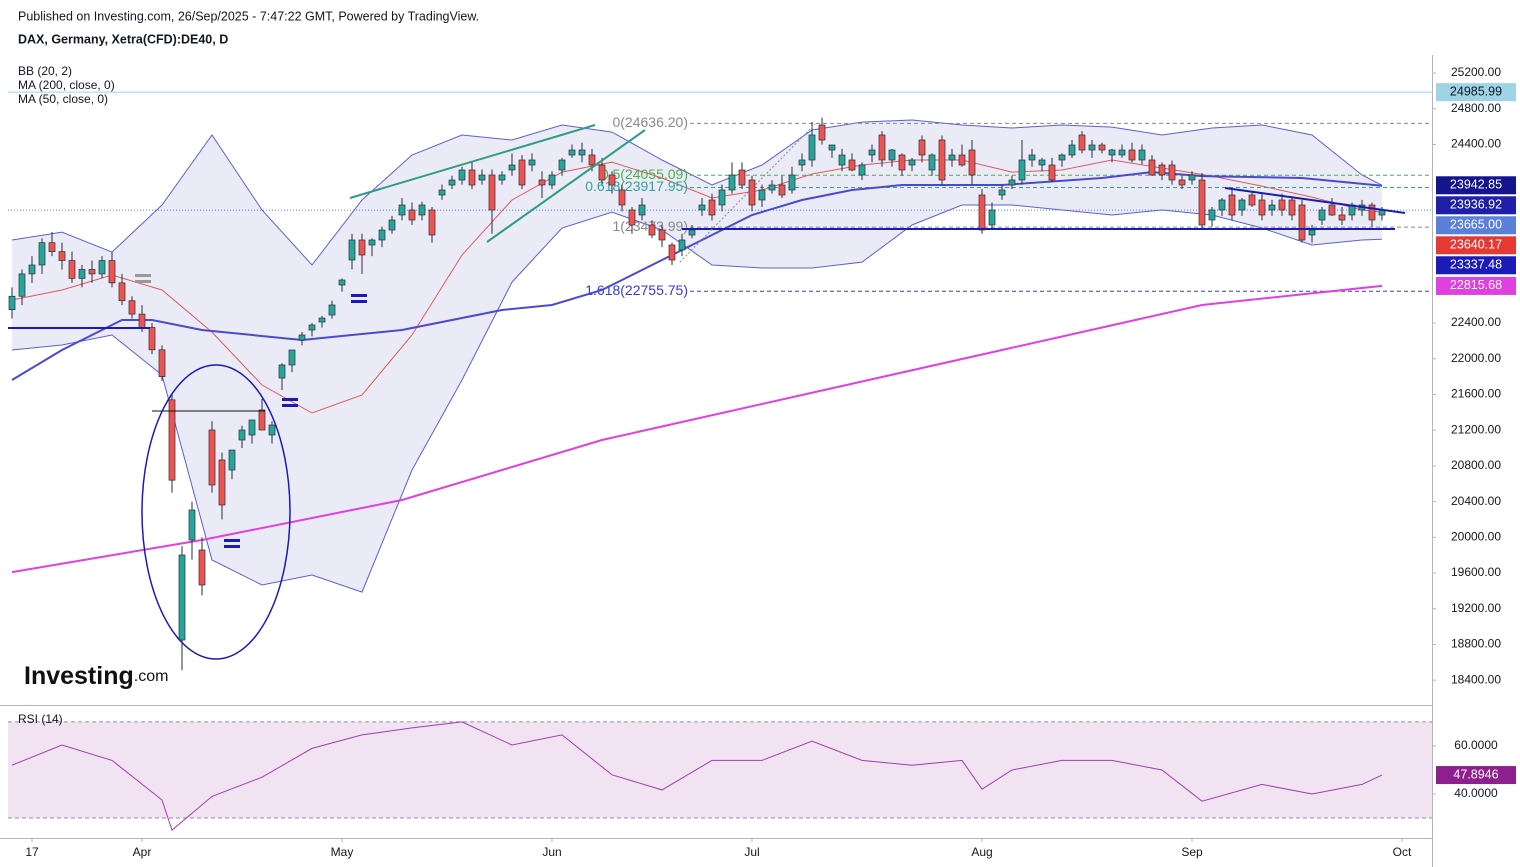  What do you see at coordinates (697, 776) in the screenshot?
I see `rsi-line` at bounding box center [697, 776].